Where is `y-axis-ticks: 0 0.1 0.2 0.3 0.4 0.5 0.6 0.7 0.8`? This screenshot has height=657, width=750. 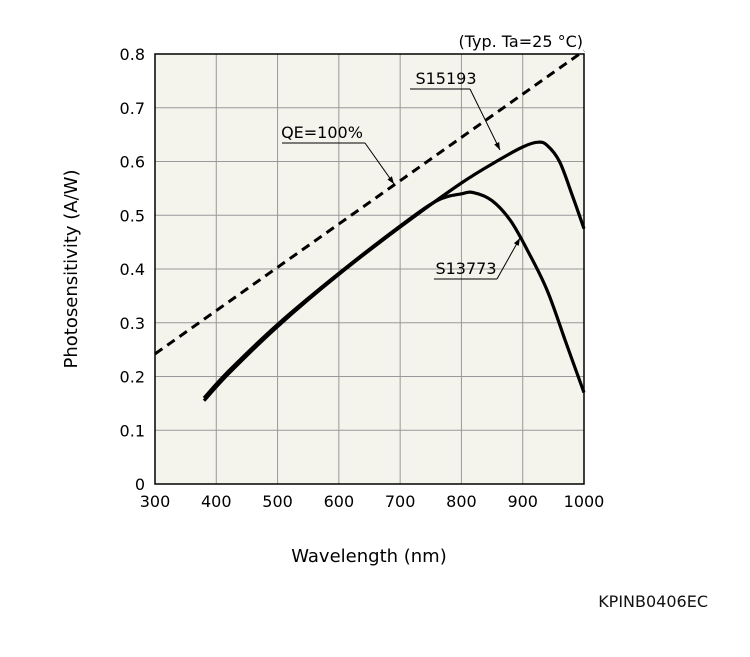 y-axis-ticks: 0 0.1 0.2 0.3 0.4 0.5 0.6 0.7 0.8 is located at coordinates (132, 269).